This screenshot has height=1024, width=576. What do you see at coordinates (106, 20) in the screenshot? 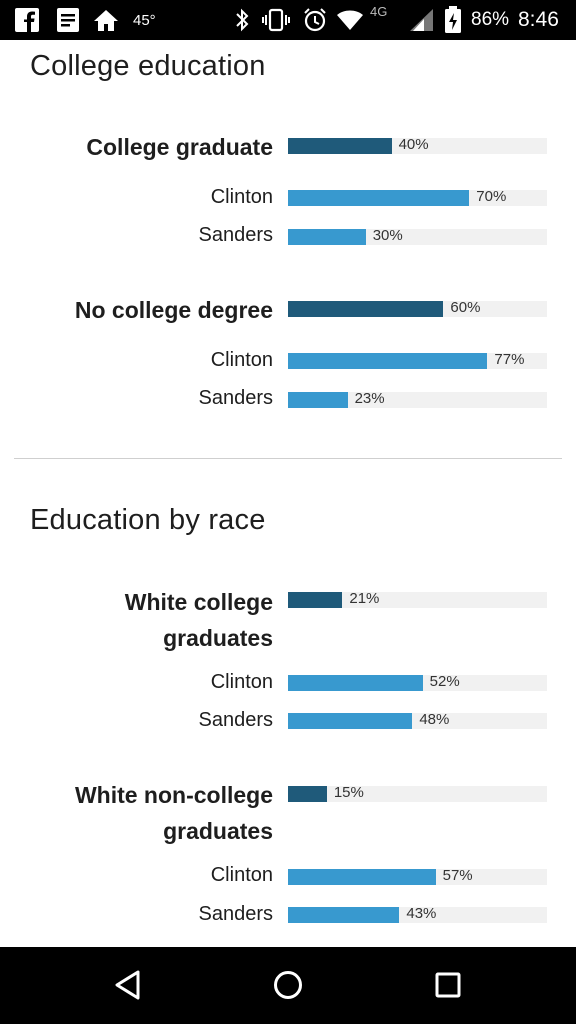
I see `home-icon` at bounding box center [106, 20].